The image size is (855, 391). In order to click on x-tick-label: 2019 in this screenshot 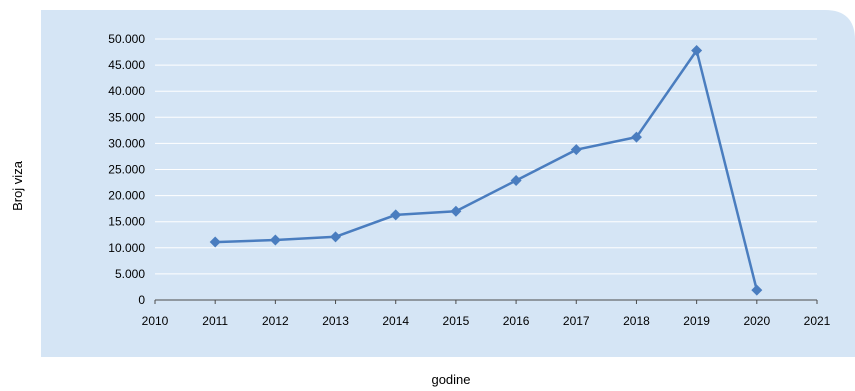, I will do `click(696, 321)`.